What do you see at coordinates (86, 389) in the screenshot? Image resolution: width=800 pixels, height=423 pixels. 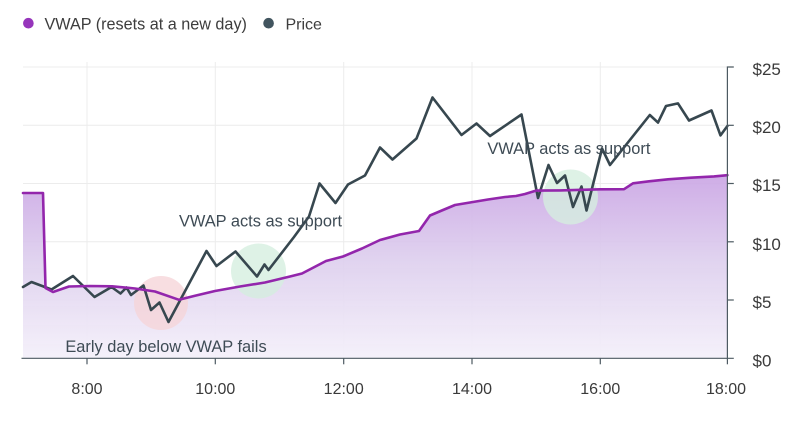 I see `svg-text: 8:00` at bounding box center [86, 389].